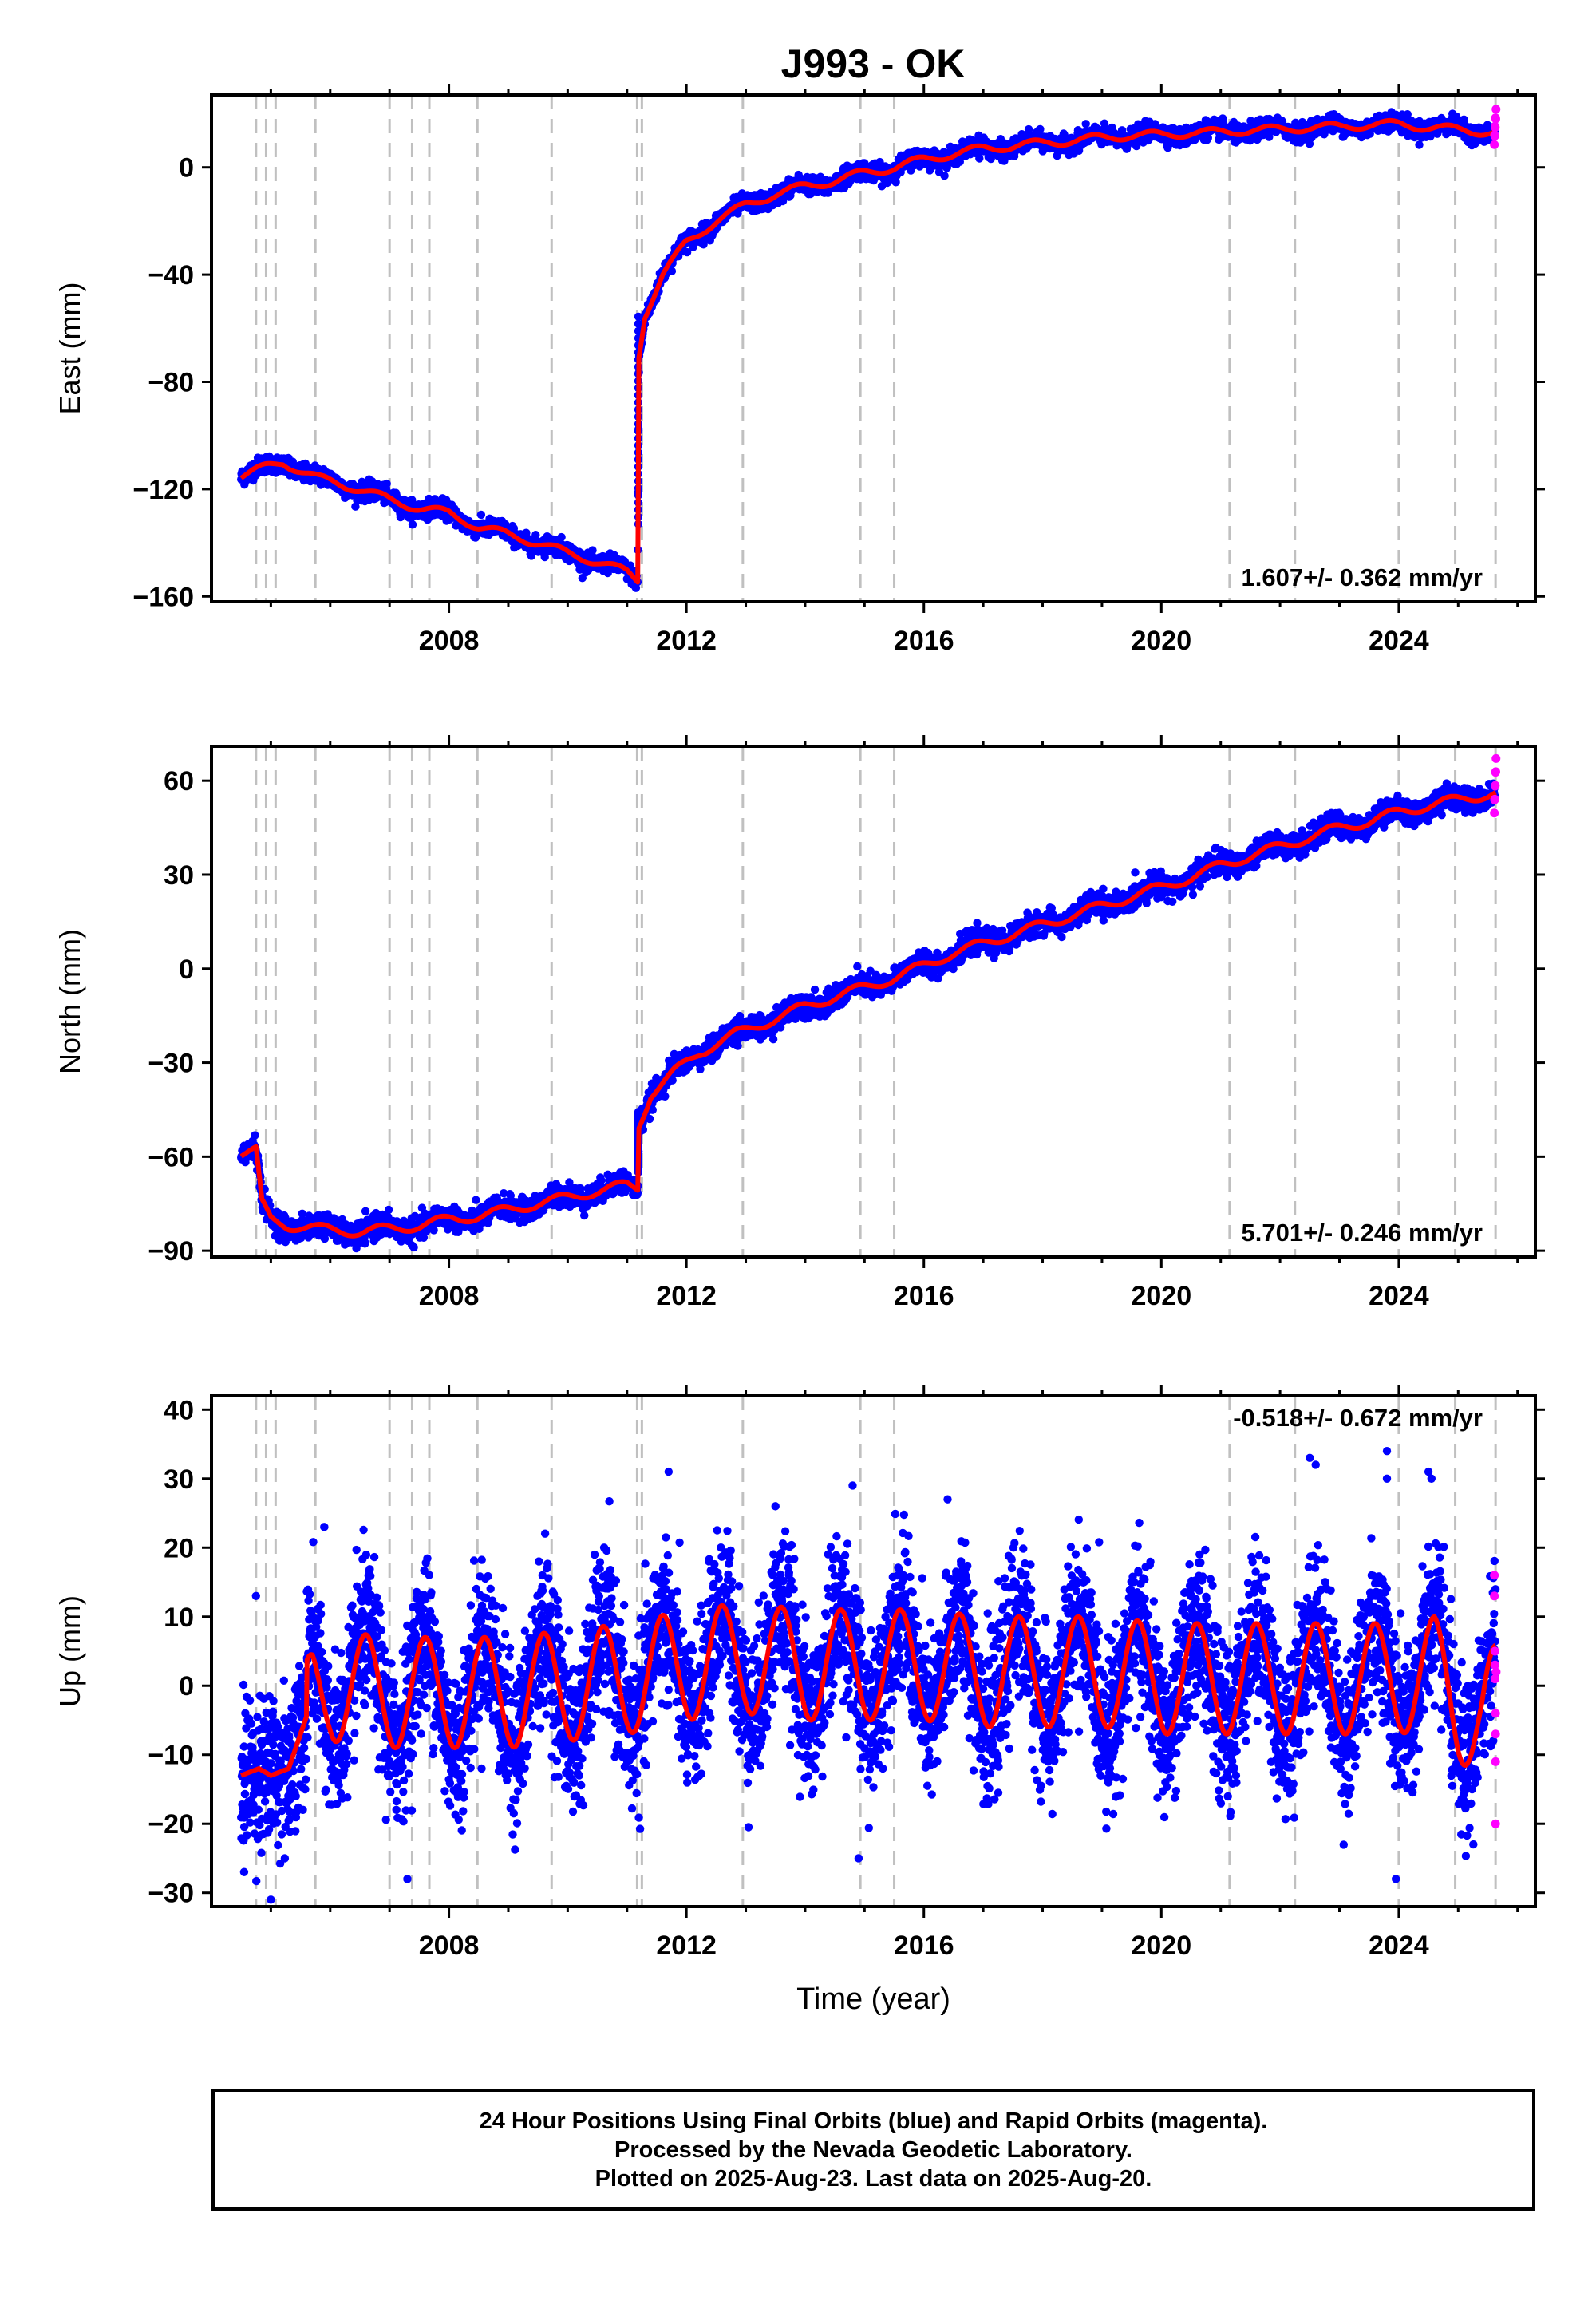  What do you see at coordinates (163, 597) in the screenshot?
I see `y-tick-label: −160` at bounding box center [163, 597].